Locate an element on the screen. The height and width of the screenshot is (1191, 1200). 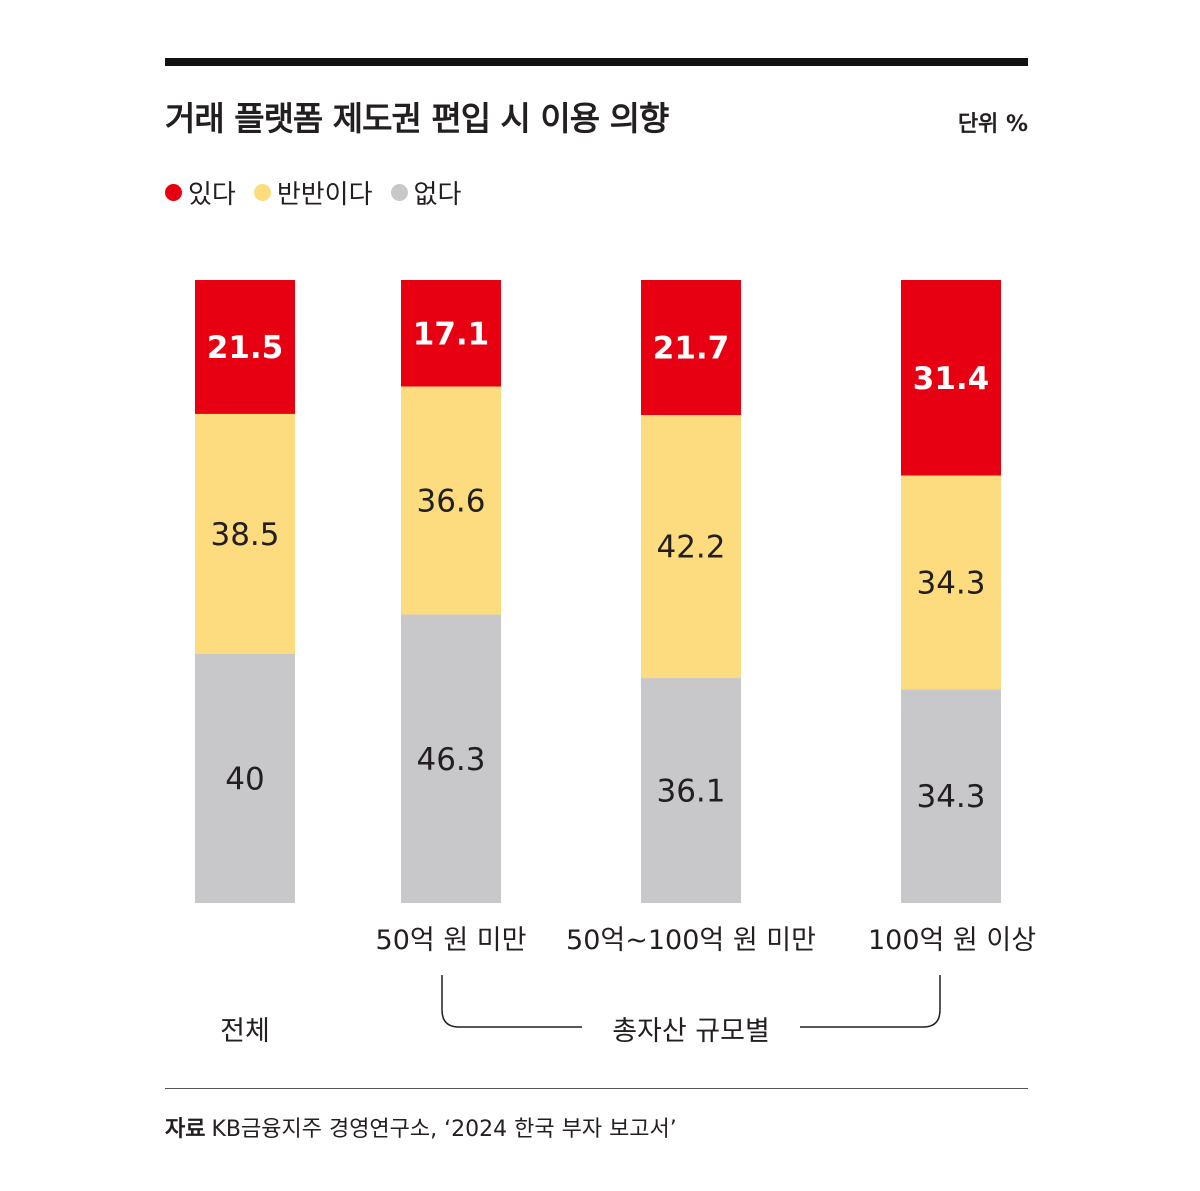
legend-label-yes: 있다 is located at coordinates (212, 195).